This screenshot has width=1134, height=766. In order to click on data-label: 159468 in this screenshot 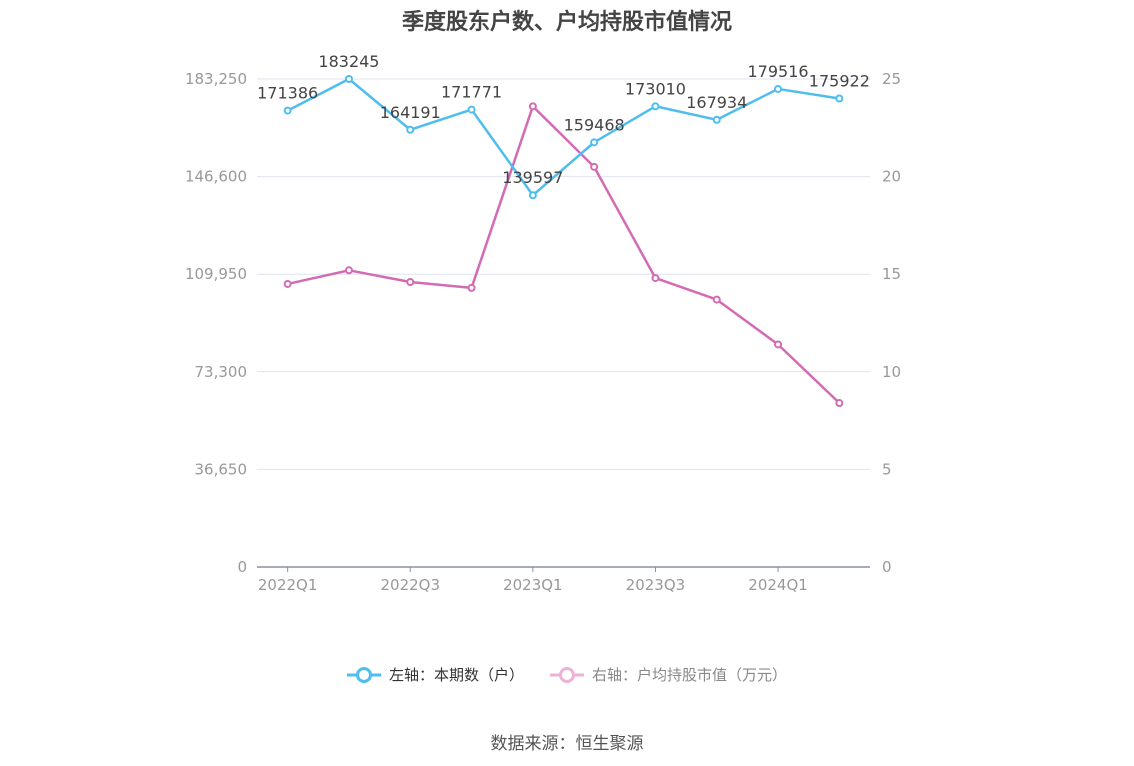, I will do `click(594, 124)`.